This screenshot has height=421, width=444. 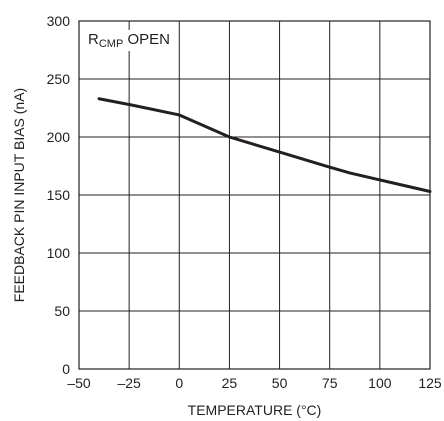 I want to click on y-tick-label: 150, so click(x=59, y=195).